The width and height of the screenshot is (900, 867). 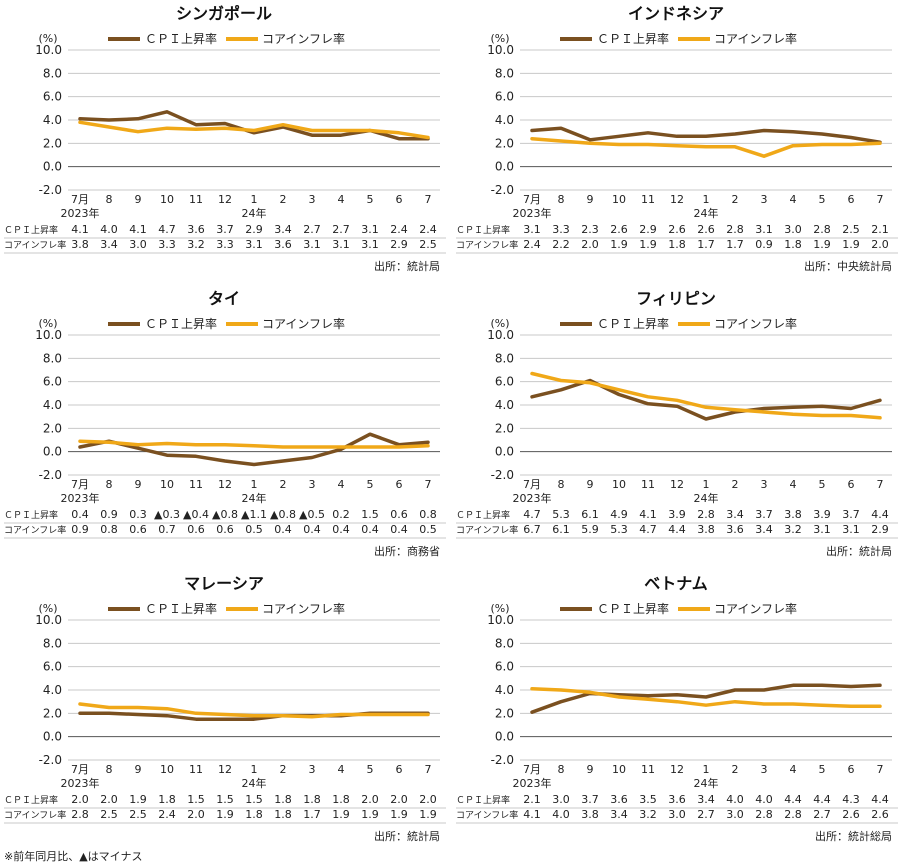 What do you see at coordinates (428, 529) in the screenshot?
I see `table-cell-core: 0.5` at bounding box center [428, 529].